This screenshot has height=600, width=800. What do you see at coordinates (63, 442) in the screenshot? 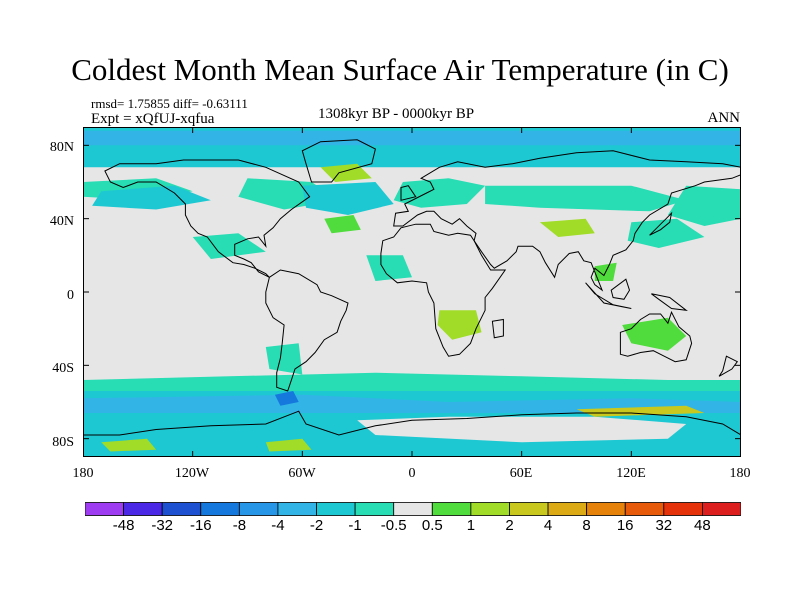
I see `lat-label-80s: 80S` at bounding box center [63, 442].